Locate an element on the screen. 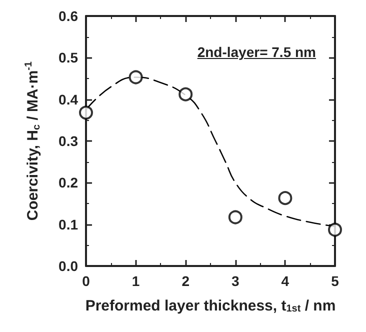 Image resolution: width=366 pixels, height=332 pixels. y-axis-title: Coercivity, Hc / MA·m-1 is located at coordinates (33, 140).